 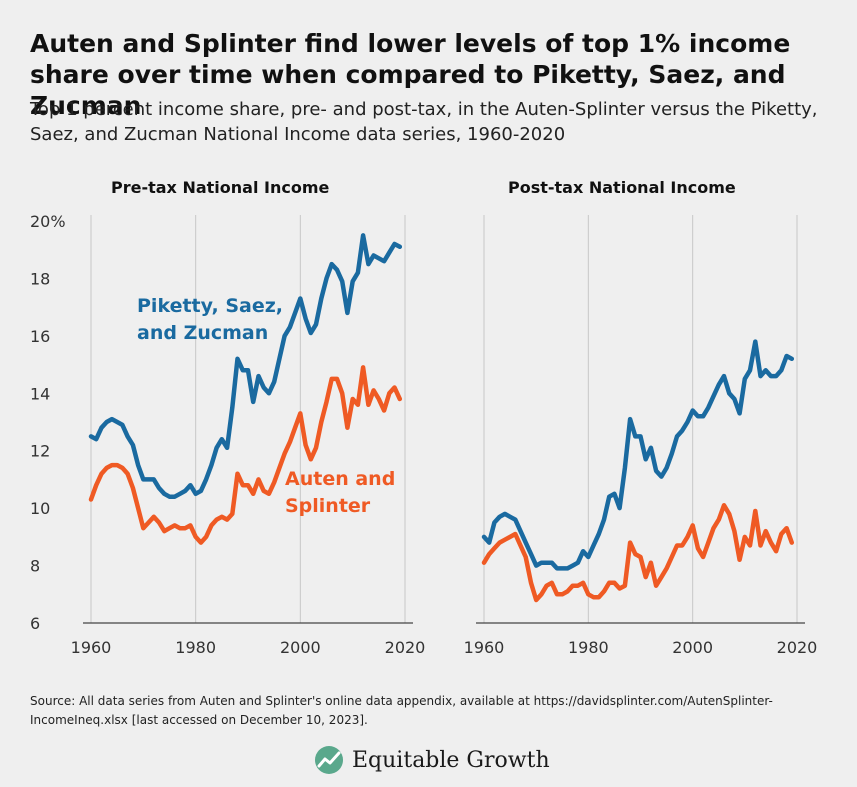 What do you see at coordinates (40, 451) in the screenshot?
I see `y-tick-label-4: 12` at bounding box center [40, 451].